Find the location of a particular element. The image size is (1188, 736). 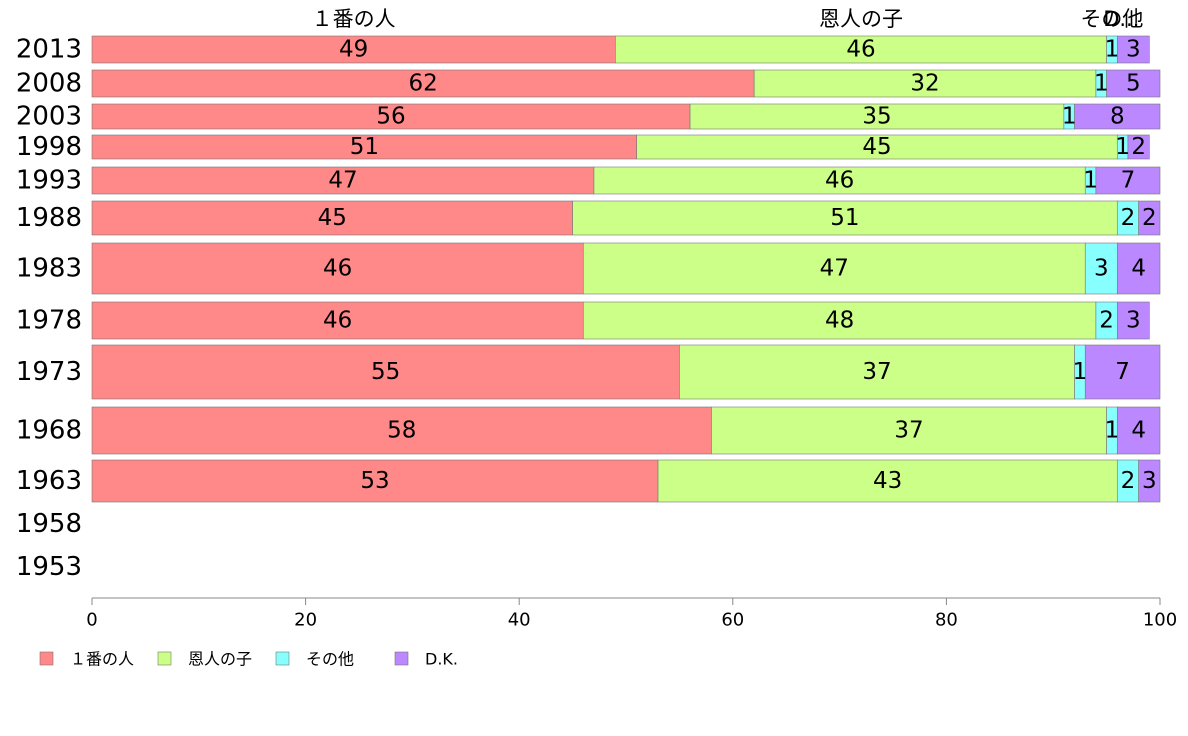

segment-label-1968-s0: 58 is located at coordinates (401, 431).